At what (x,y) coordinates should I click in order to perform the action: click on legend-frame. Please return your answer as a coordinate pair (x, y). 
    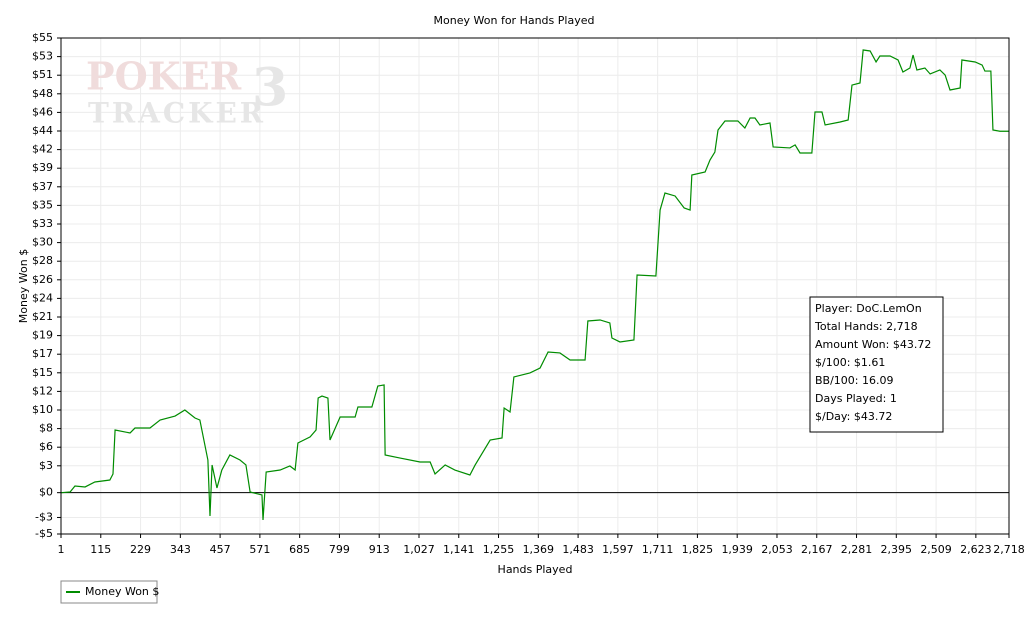
    Looking at the image, I should click on (109, 592).